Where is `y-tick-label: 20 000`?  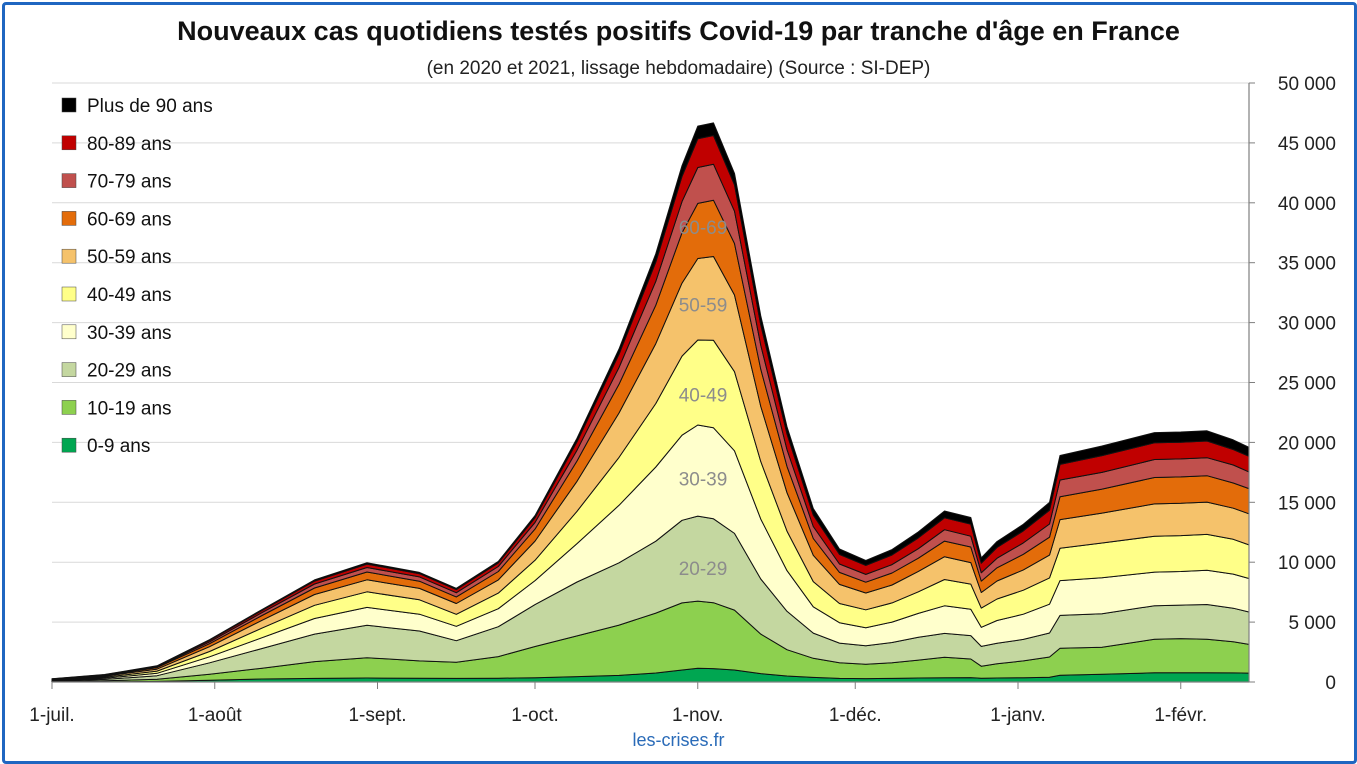 y-tick-label: 20 000 is located at coordinates (1307, 443).